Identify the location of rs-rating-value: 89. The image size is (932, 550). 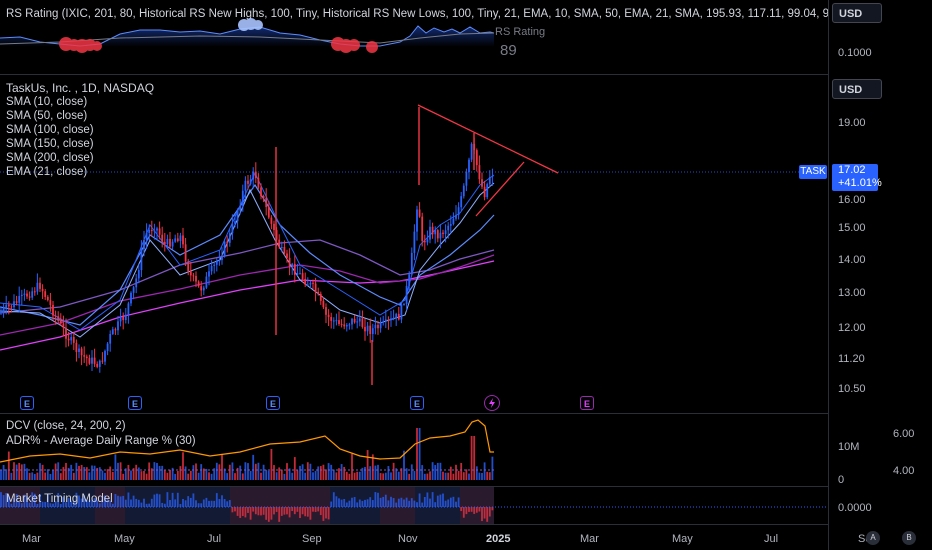
(508, 50).